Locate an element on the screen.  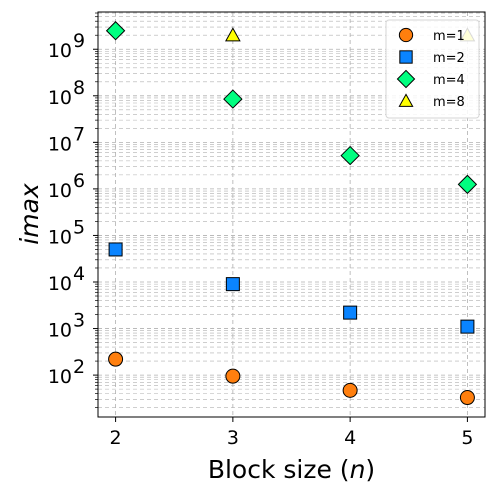
legend: m=1 m=2 m=4 m=8 is located at coordinates (432, 69).